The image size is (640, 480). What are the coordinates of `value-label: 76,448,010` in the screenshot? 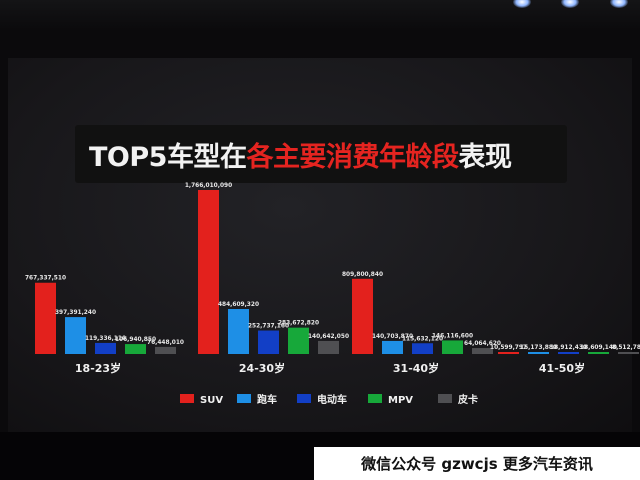 It's located at (165, 342).